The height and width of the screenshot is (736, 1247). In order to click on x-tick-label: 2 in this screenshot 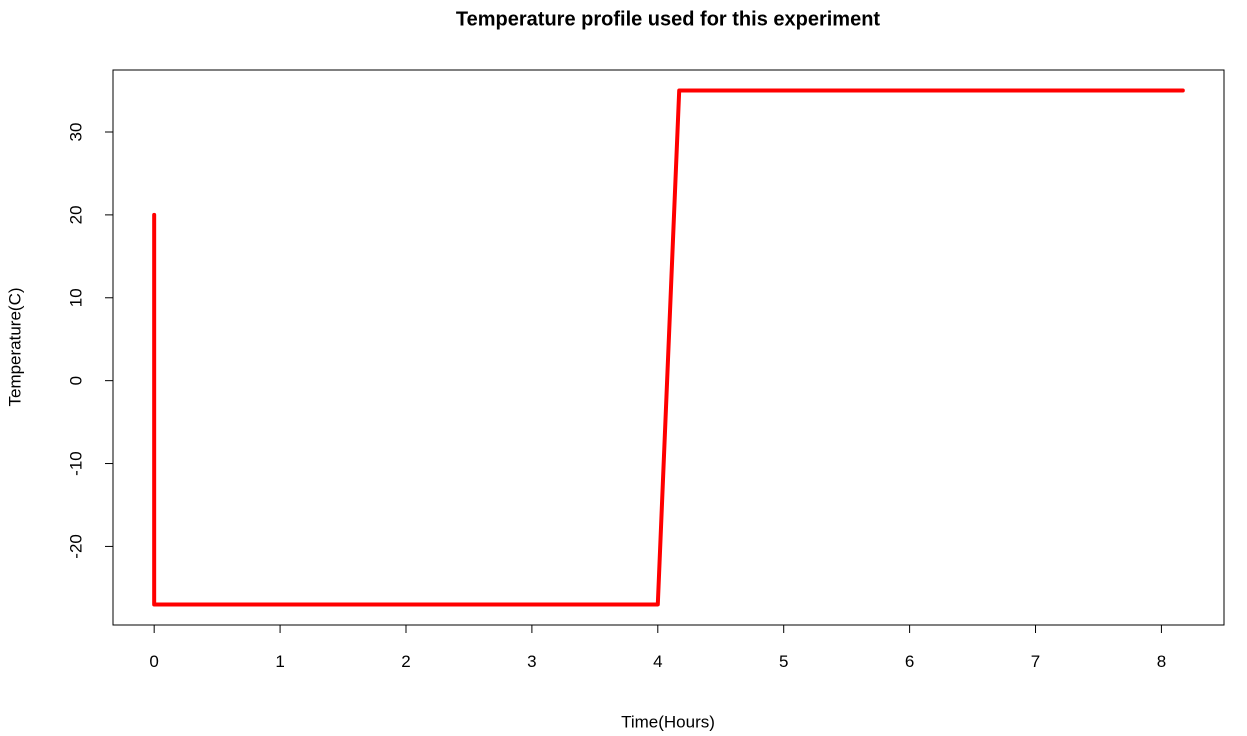, I will do `click(405, 661)`.